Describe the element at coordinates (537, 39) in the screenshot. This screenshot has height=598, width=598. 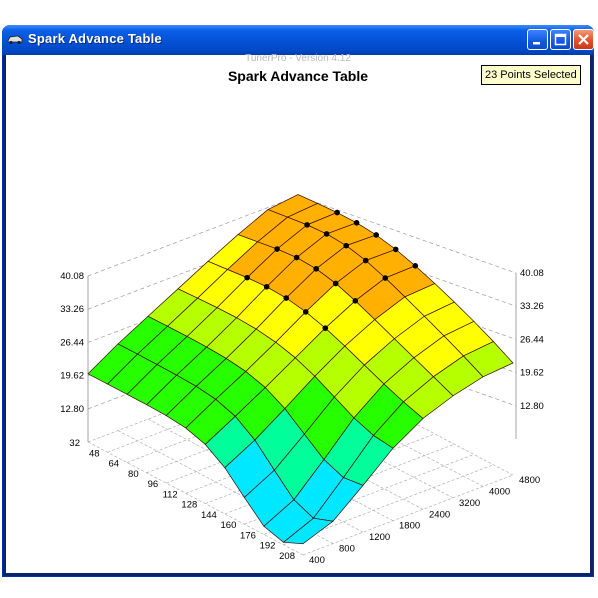
I see `minimize-button` at that location.